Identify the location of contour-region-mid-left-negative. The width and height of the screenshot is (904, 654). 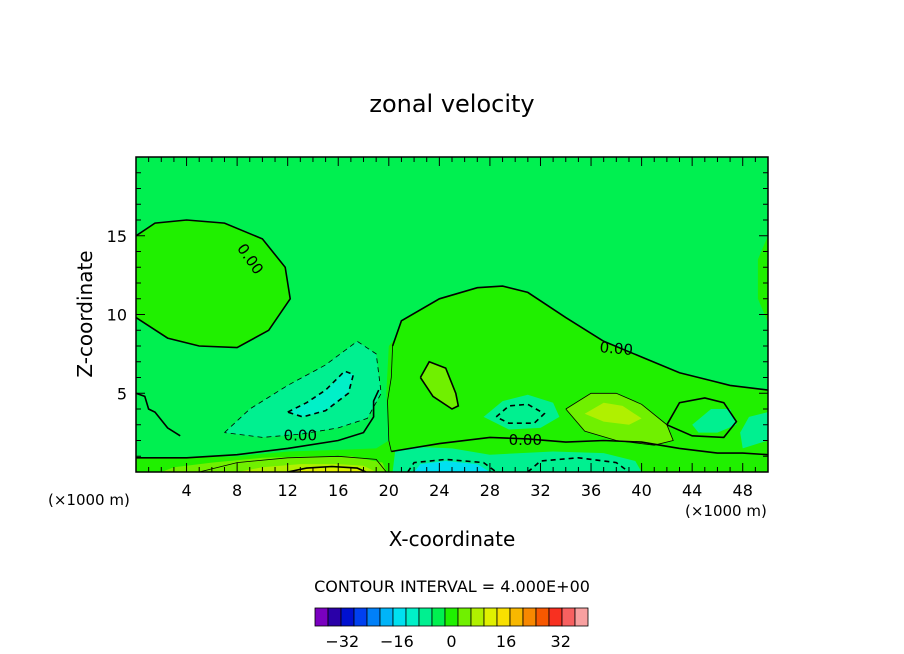
(303, 389).